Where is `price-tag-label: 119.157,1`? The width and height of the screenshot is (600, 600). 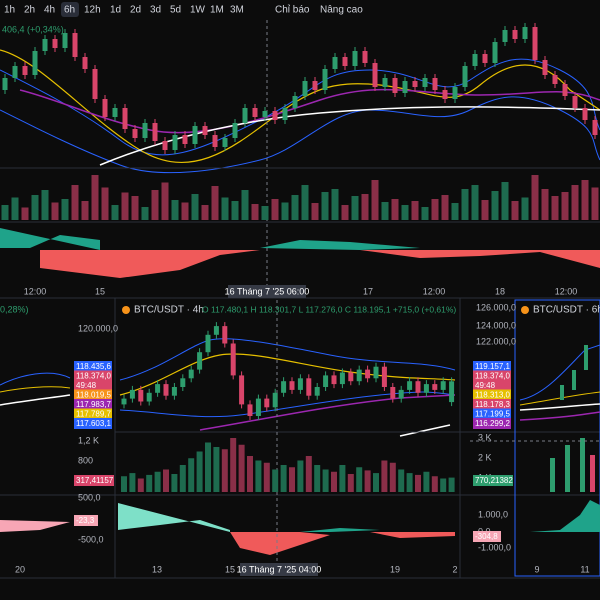
price-tag-label: 119.157,1 is located at coordinates (493, 366).